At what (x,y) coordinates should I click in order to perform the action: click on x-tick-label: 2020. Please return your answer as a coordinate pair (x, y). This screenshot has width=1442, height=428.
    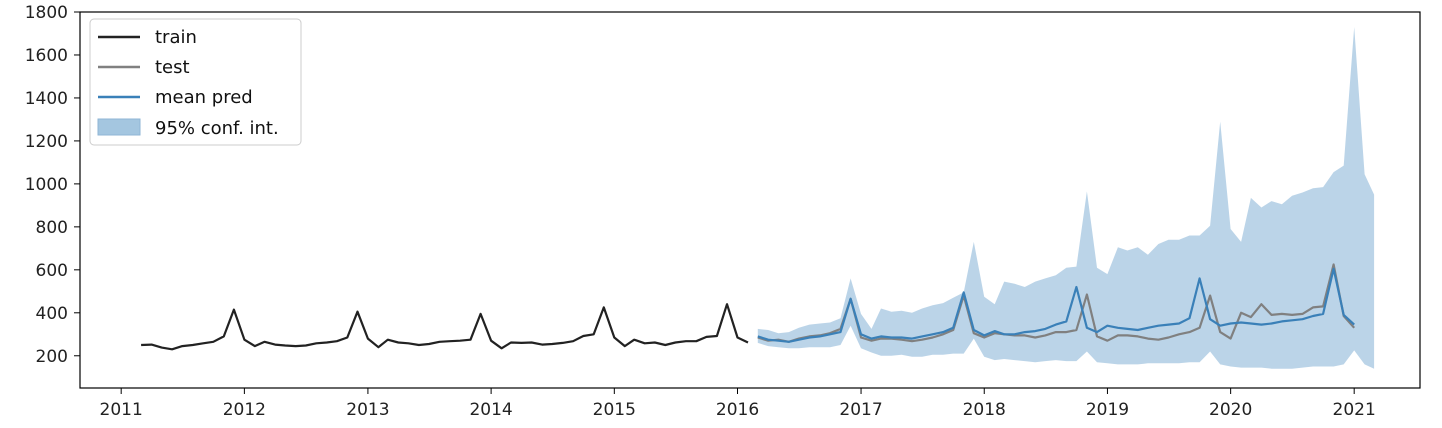
    Looking at the image, I should click on (1230, 410).